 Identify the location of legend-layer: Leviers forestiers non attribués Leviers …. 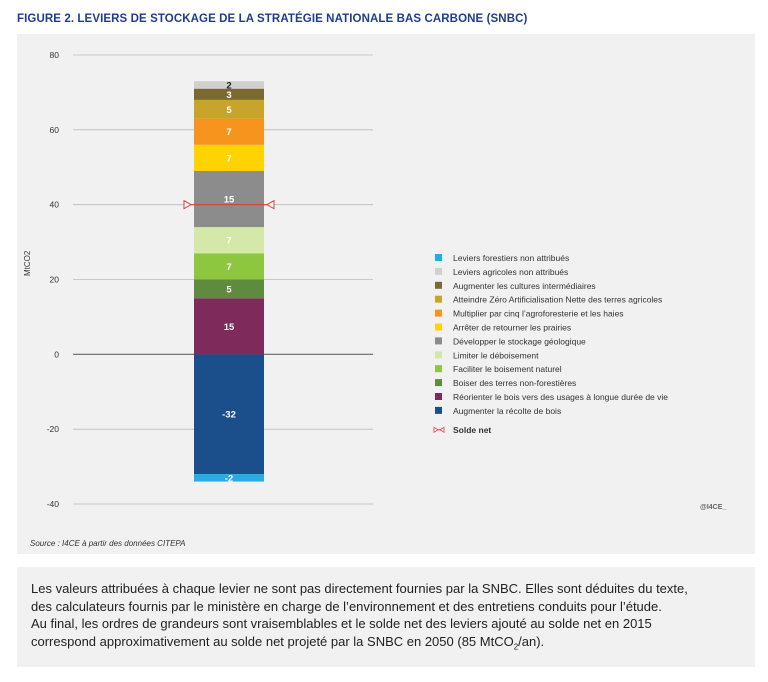
(550, 344).